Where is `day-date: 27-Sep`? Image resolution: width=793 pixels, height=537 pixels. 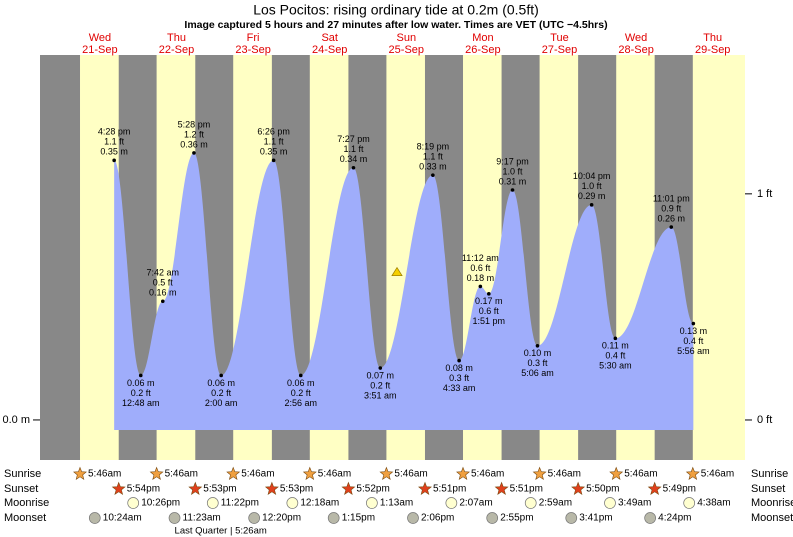
day-date: 27-Sep is located at coordinates (559, 50).